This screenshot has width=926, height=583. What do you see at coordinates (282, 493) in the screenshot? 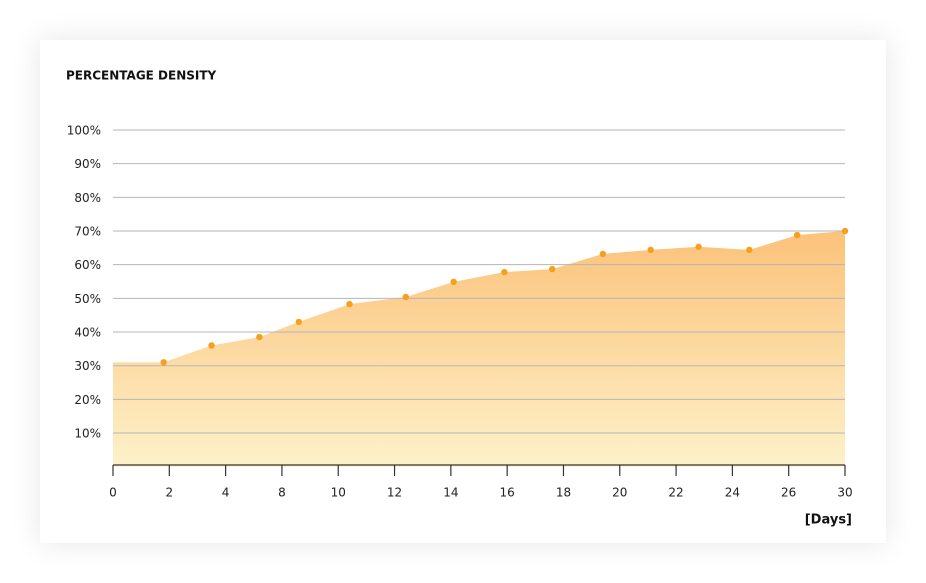
I see `x-tick-label: 8` at bounding box center [282, 493].